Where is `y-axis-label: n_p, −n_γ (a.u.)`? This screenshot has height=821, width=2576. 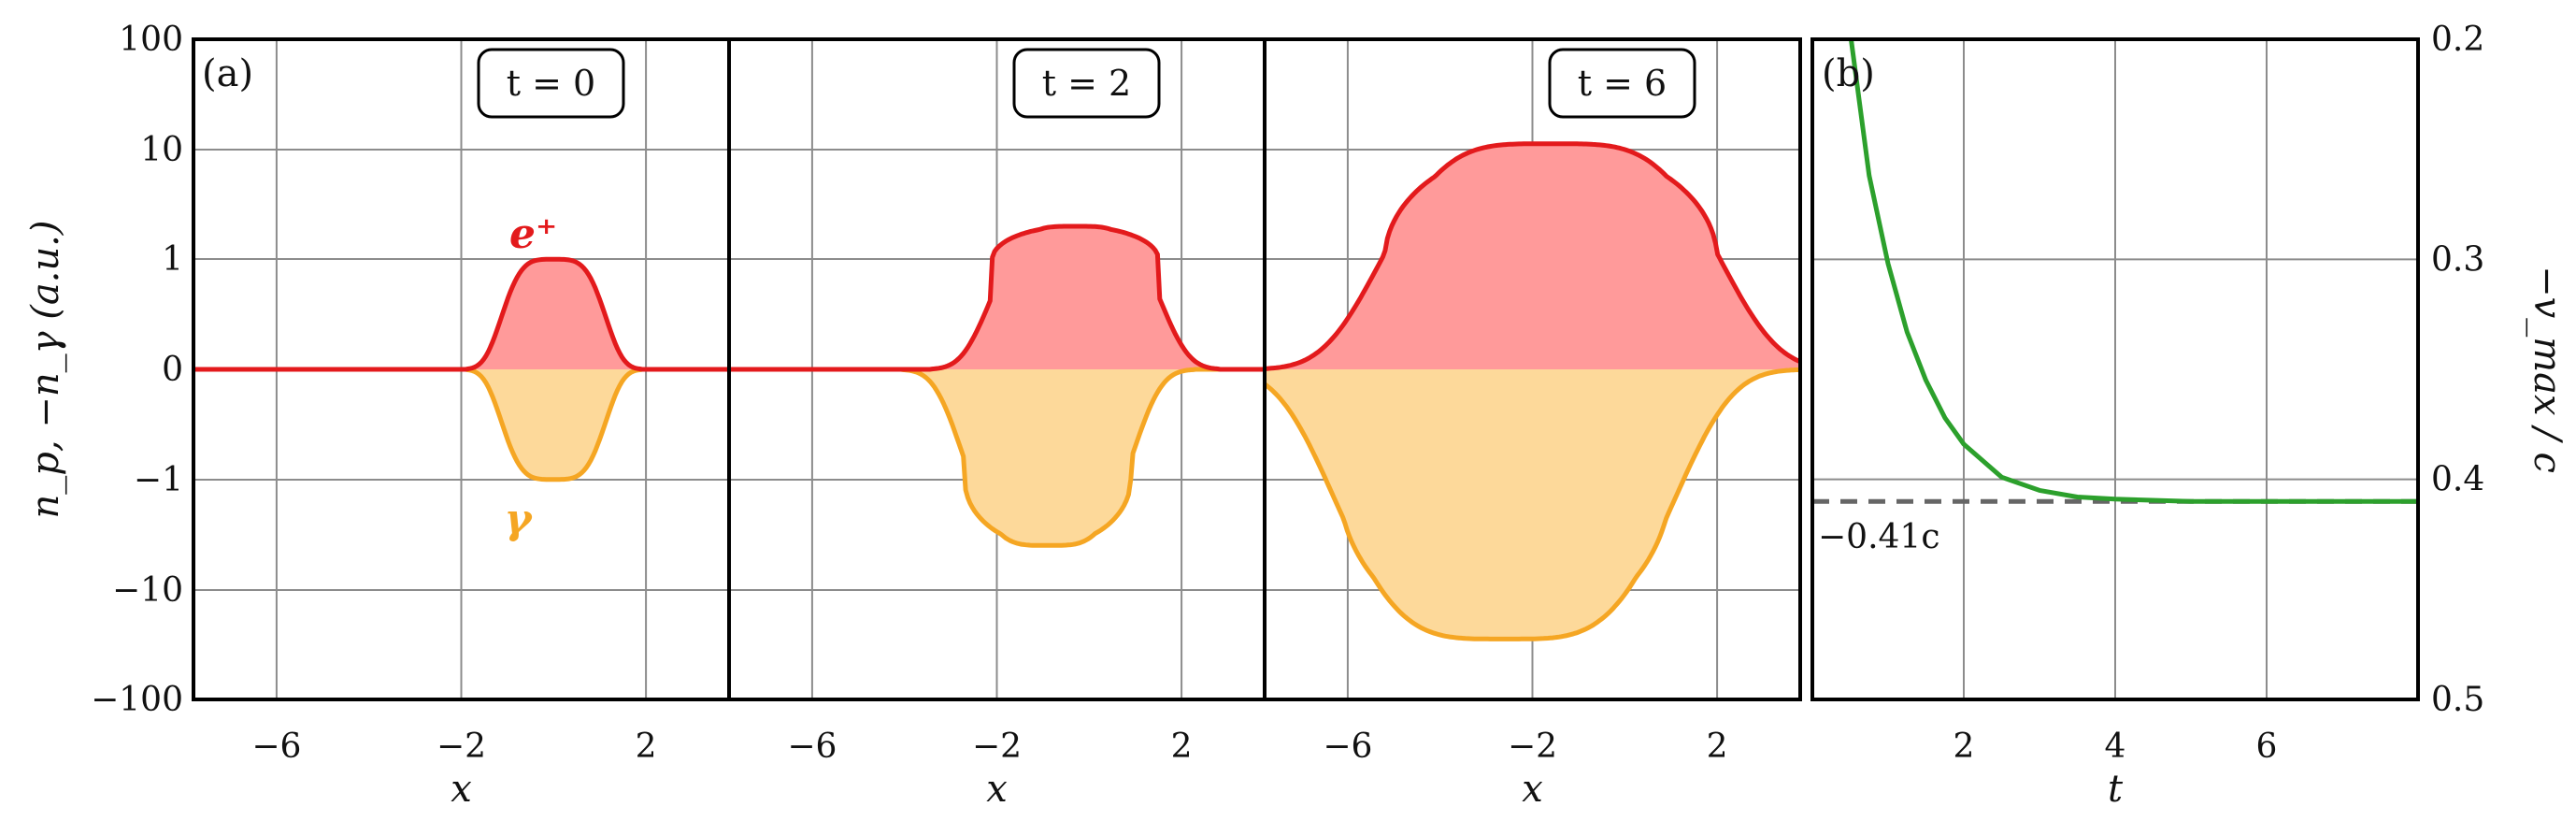
y-axis-label: n_p, −n_γ (a.u.) is located at coordinates (45, 370).